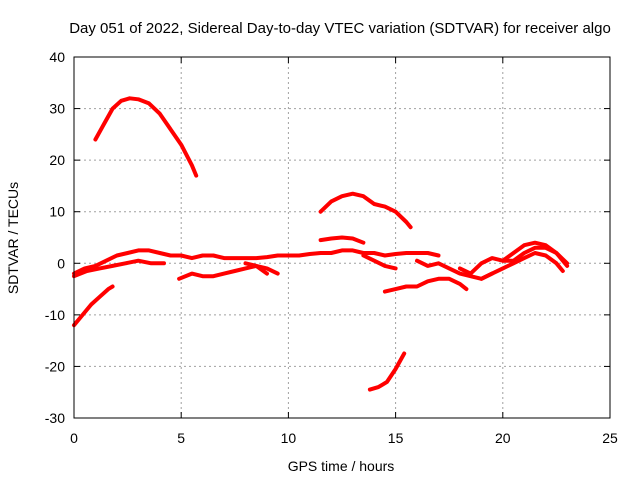  Describe the element at coordinates (55, 366) in the screenshot. I see `y-tick-label: -20` at that location.